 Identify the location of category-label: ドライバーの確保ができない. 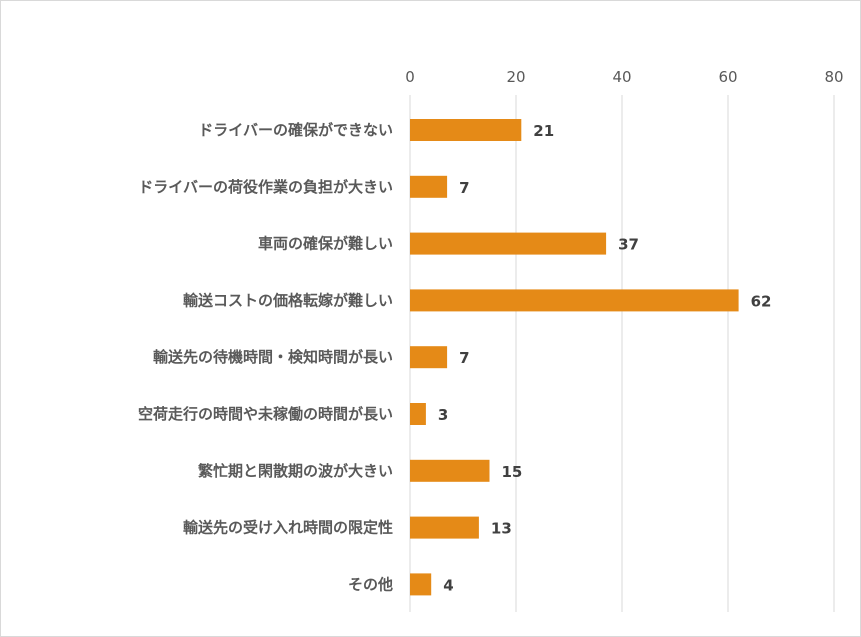
(295, 130).